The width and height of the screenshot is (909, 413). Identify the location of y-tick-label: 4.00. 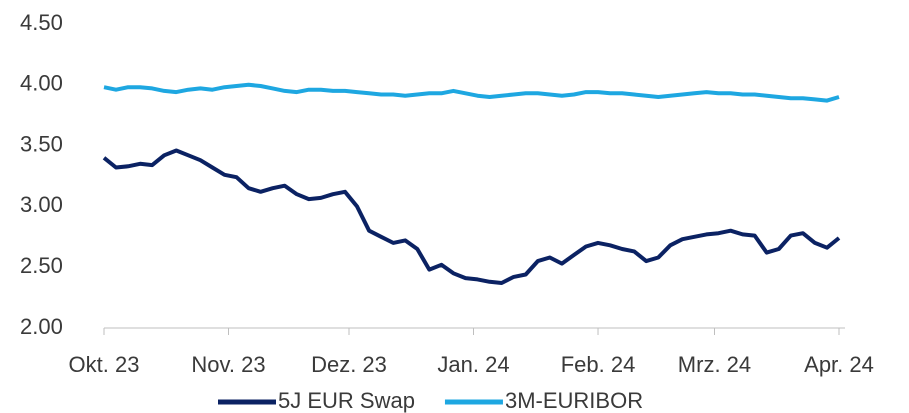
(41, 83).